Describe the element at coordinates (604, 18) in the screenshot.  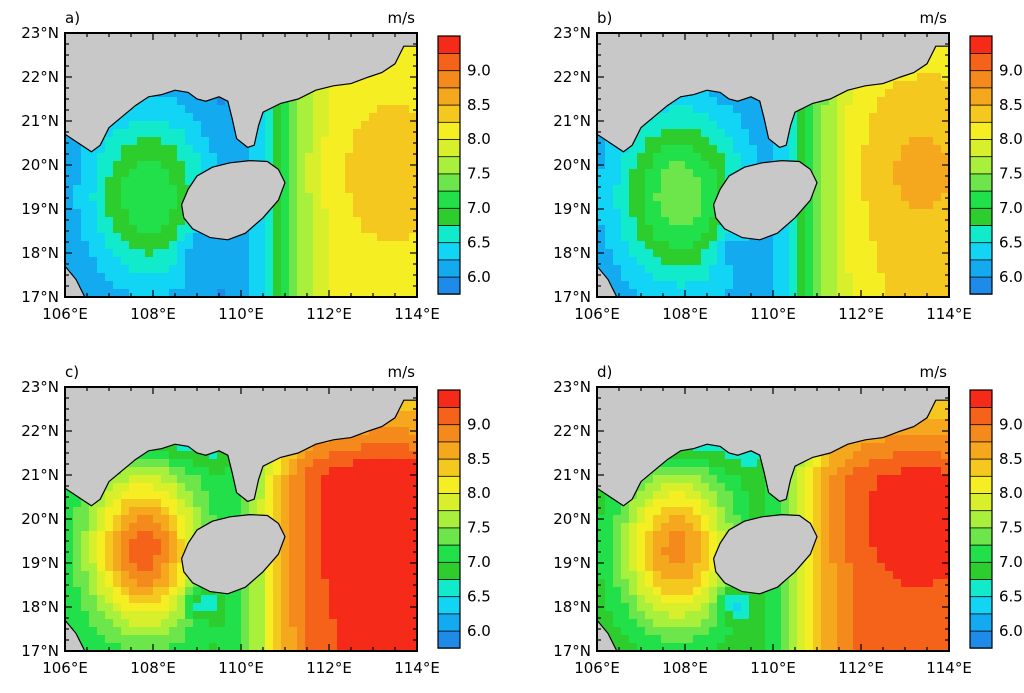
I see `panel-label: b)` at that location.